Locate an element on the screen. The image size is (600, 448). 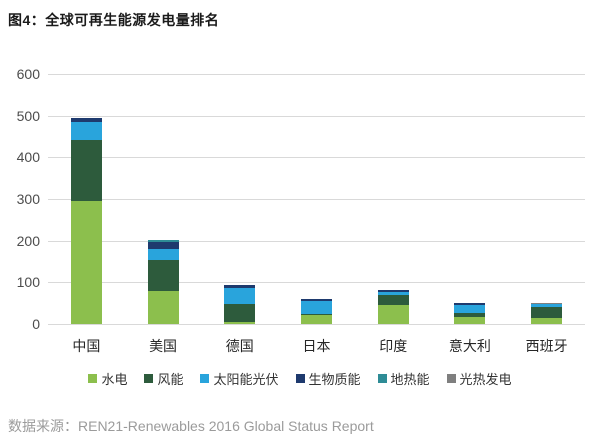
y-axis-tick-label: 100 is located at coordinates (28, 282).